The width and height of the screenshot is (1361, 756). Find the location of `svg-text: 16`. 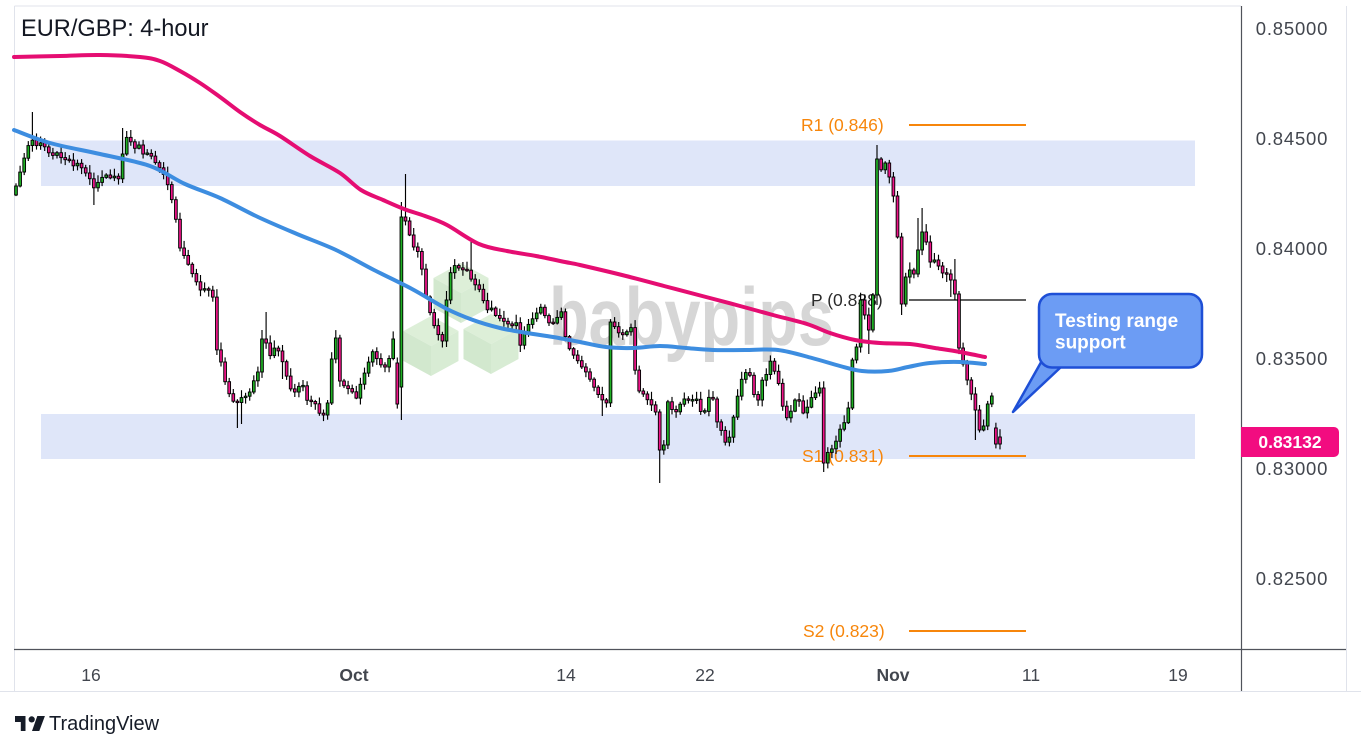

svg-text: 16 is located at coordinates (90, 675).